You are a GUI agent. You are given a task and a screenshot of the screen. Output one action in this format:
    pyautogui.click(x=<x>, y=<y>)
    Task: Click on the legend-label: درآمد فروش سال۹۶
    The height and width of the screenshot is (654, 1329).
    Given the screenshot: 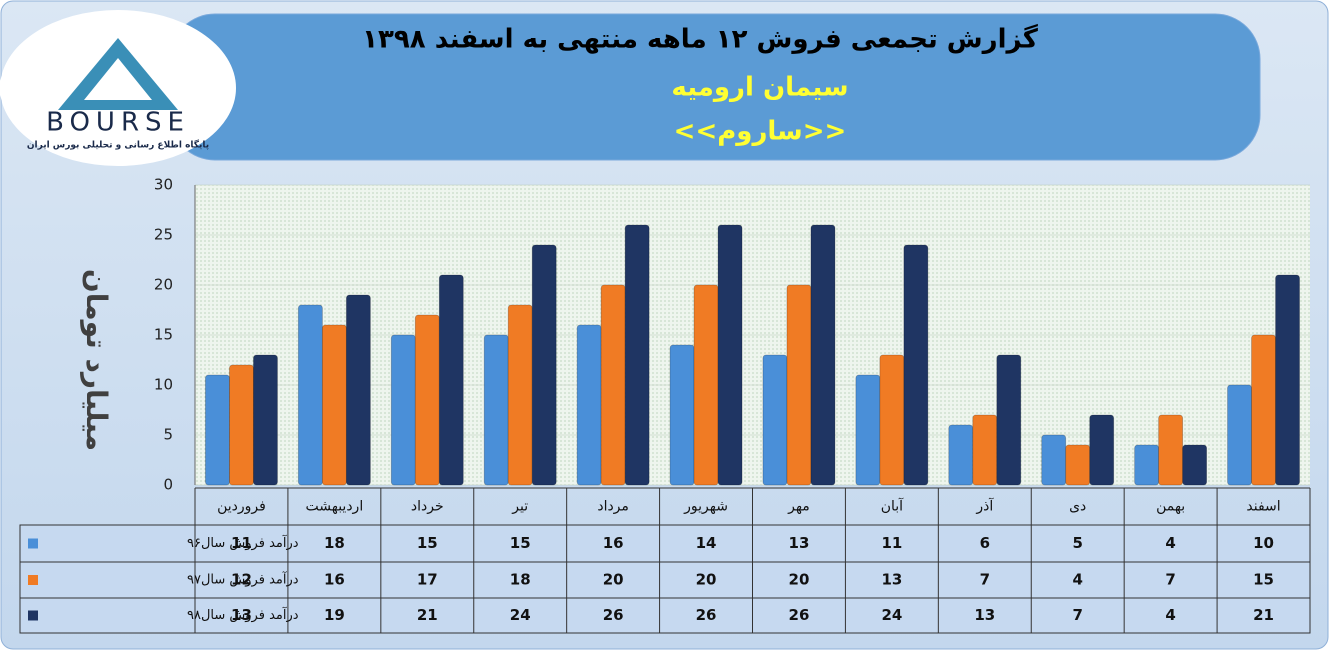 What is the action you would take?
    pyautogui.click(x=243, y=542)
    